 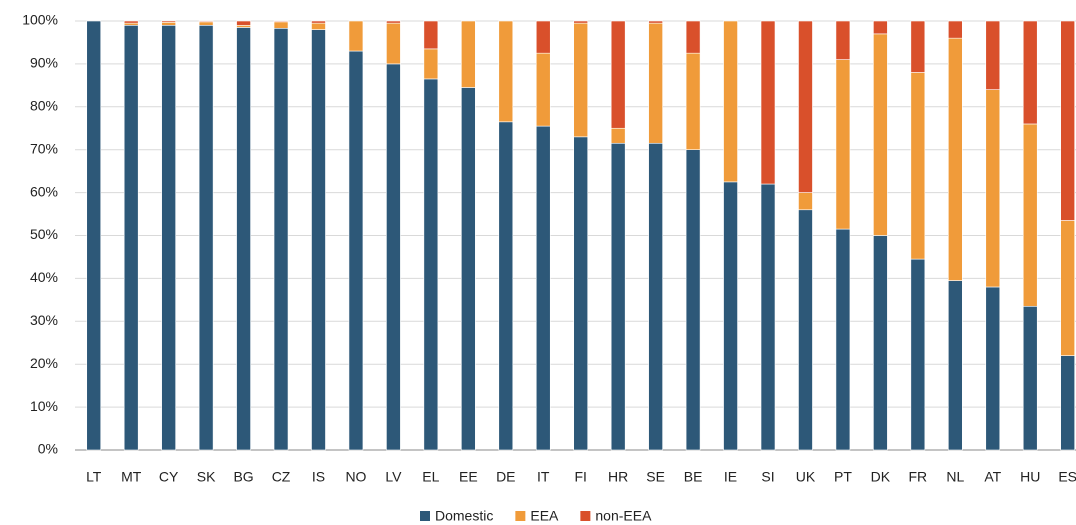 What do you see at coordinates (393, 477) in the screenshot?
I see `x-tick-label: LV` at bounding box center [393, 477].